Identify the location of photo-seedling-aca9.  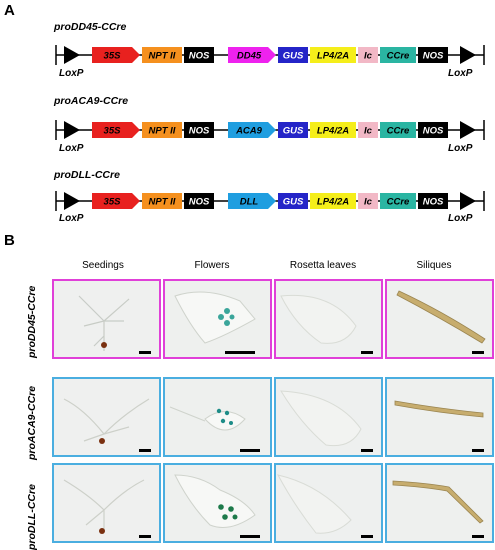
(106, 417).